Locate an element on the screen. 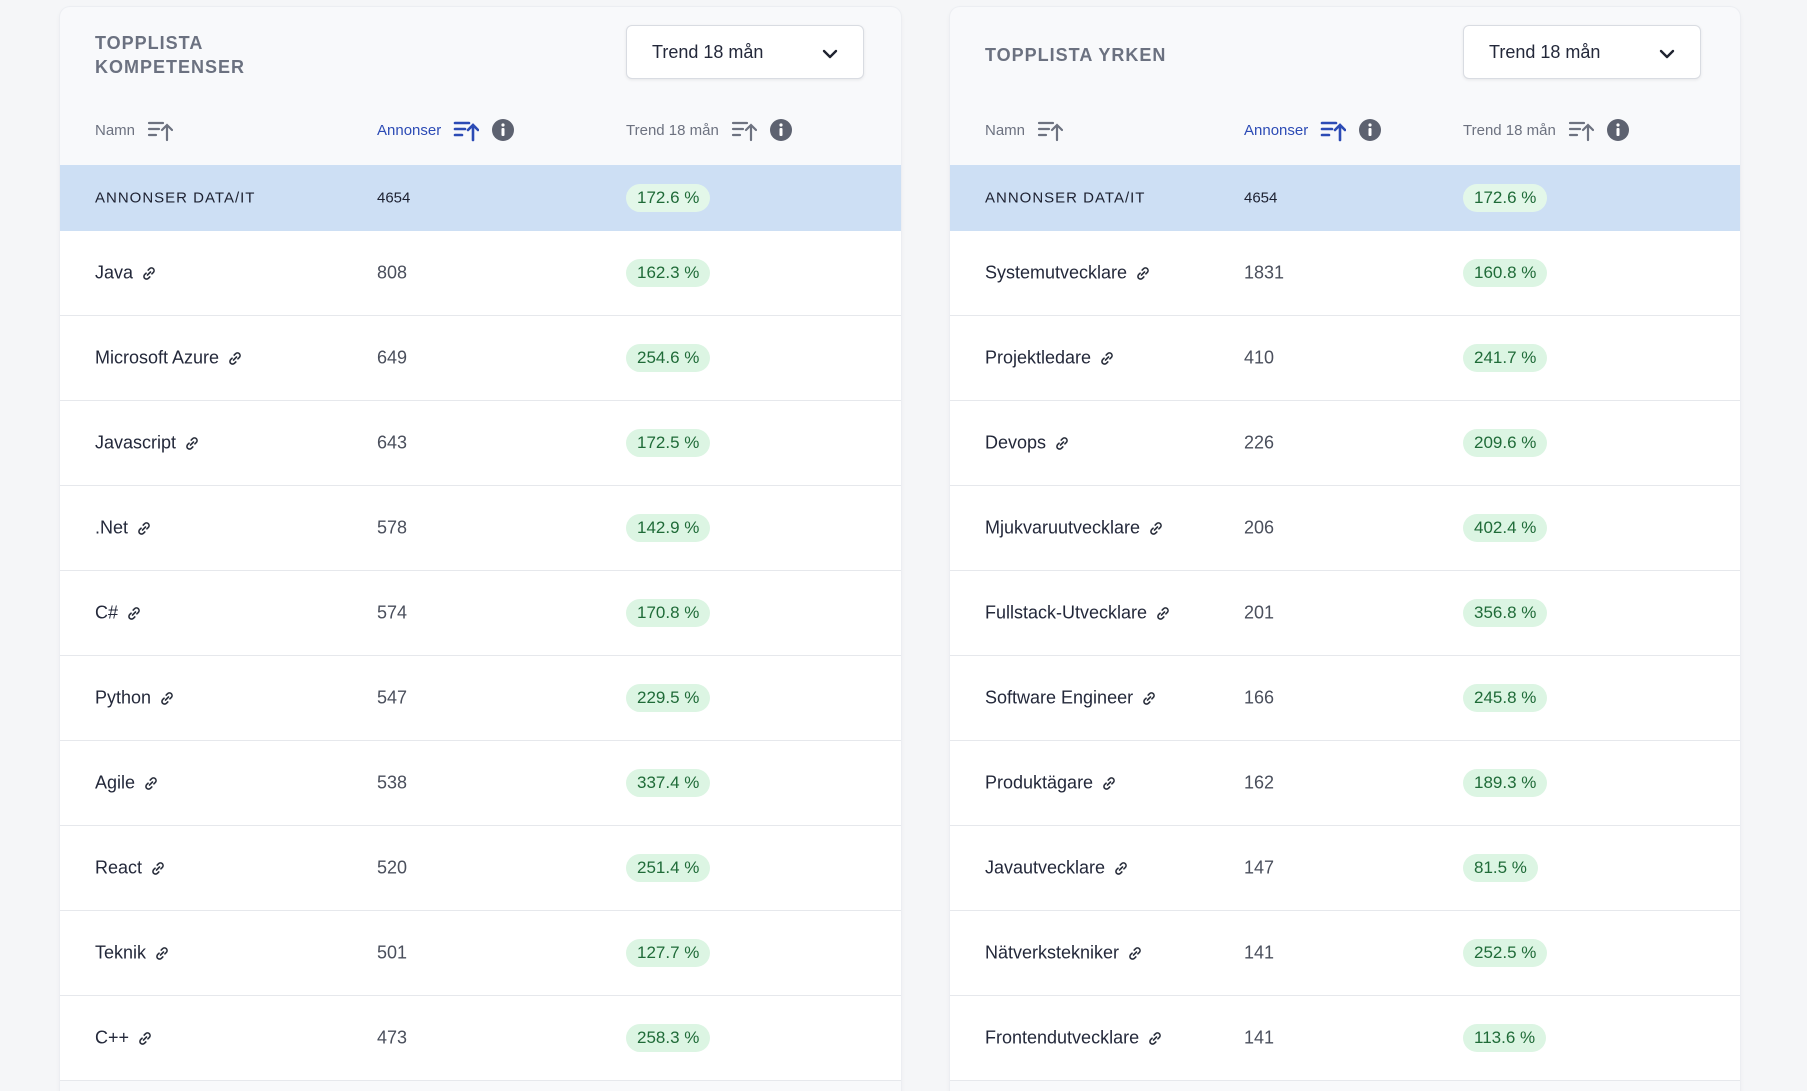 The image size is (1807, 1091). row-name-link: Javautvecklare is located at coordinates (1045, 867).